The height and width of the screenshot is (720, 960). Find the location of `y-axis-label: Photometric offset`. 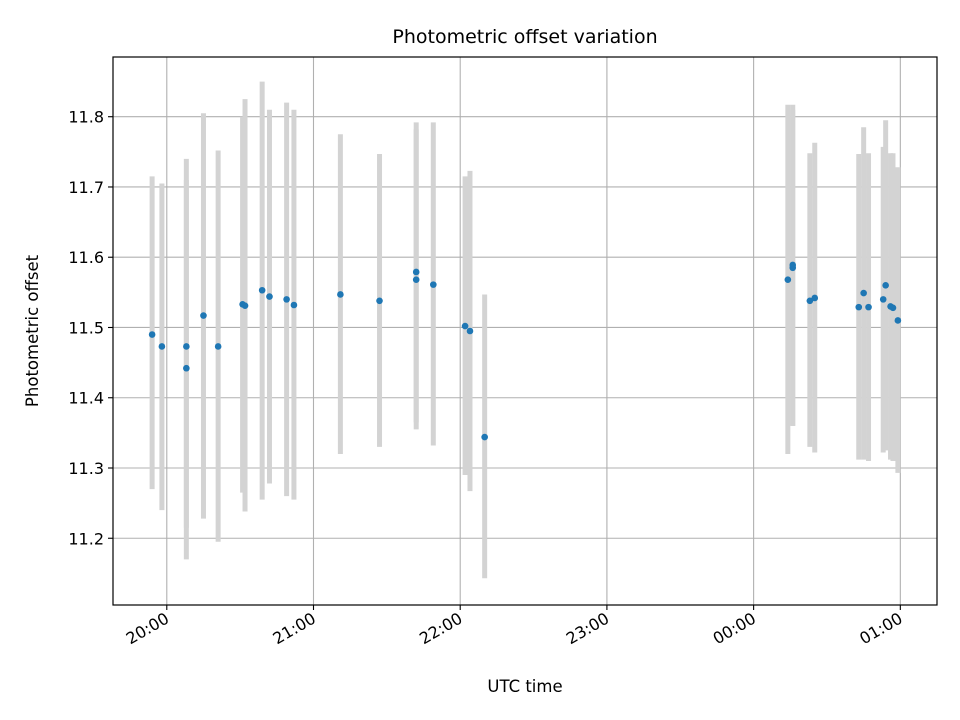

y-axis-label: Photometric offset is located at coordinates (32, 330).